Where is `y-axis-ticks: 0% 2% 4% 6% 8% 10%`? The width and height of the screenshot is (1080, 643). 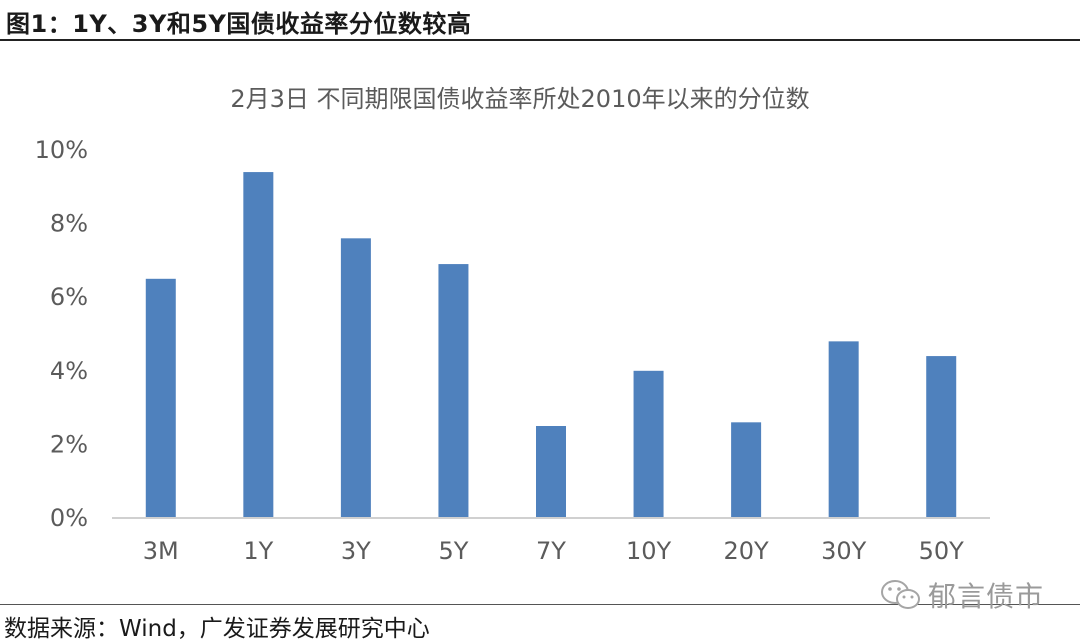
y-axis-ticks: 0% 2% 4% 6% 8% 10% is located at coordinates (61, 334).